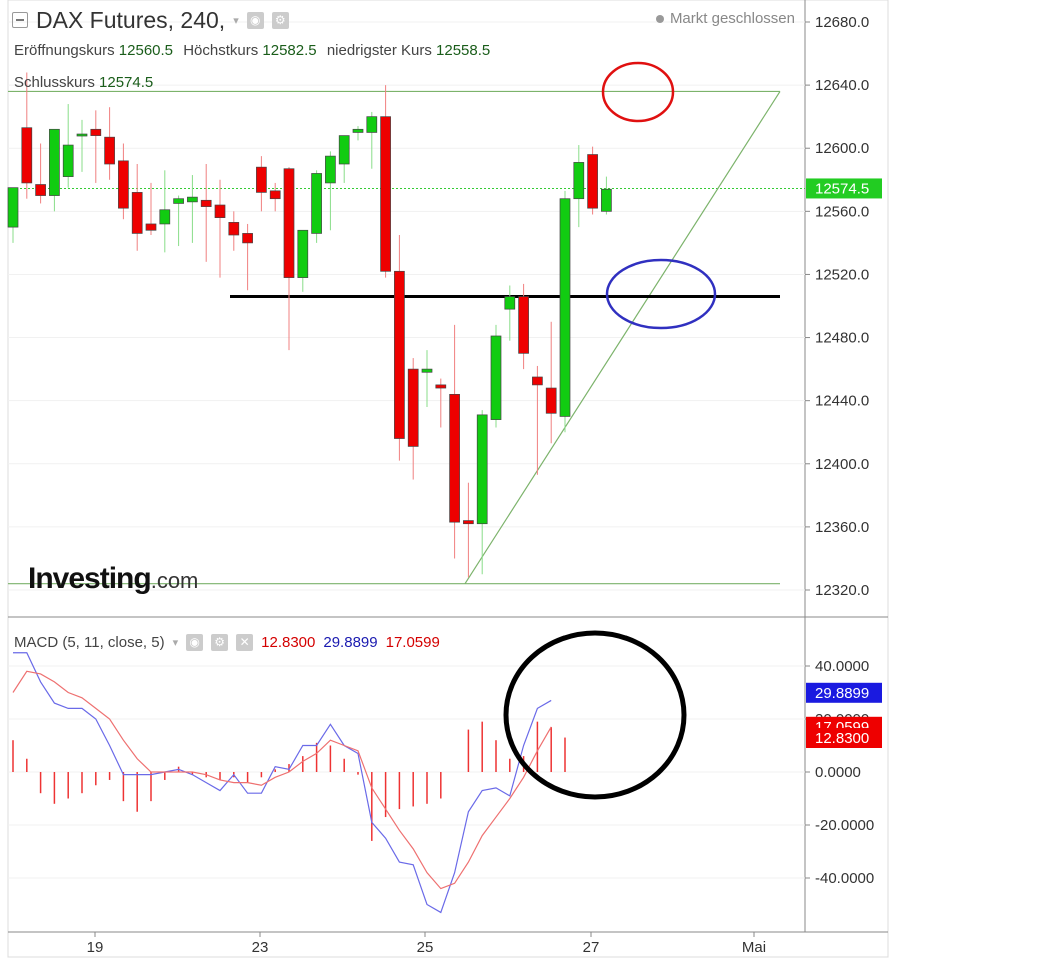 This screenshot has width=1043, height=964. What do you see at coordinates (288, 642) in the screenshot?
I see `macd-value: 12.8300` at bounding box center [288, 642].